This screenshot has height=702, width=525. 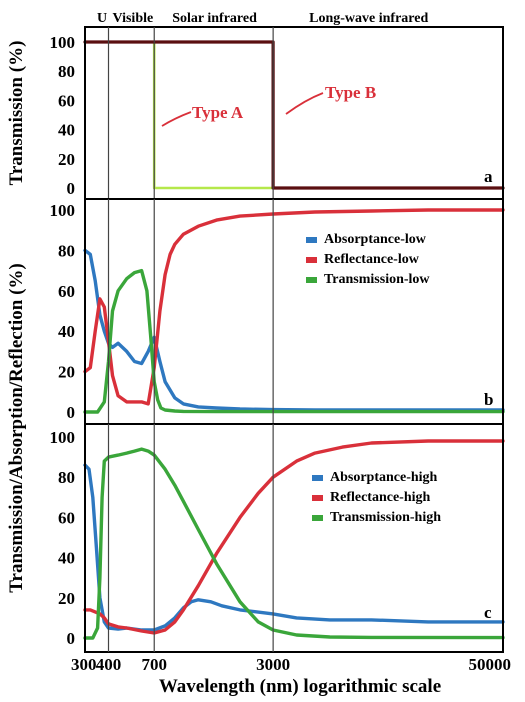 I want to click on panel-letter-b: b, so click(x=488, y=399).